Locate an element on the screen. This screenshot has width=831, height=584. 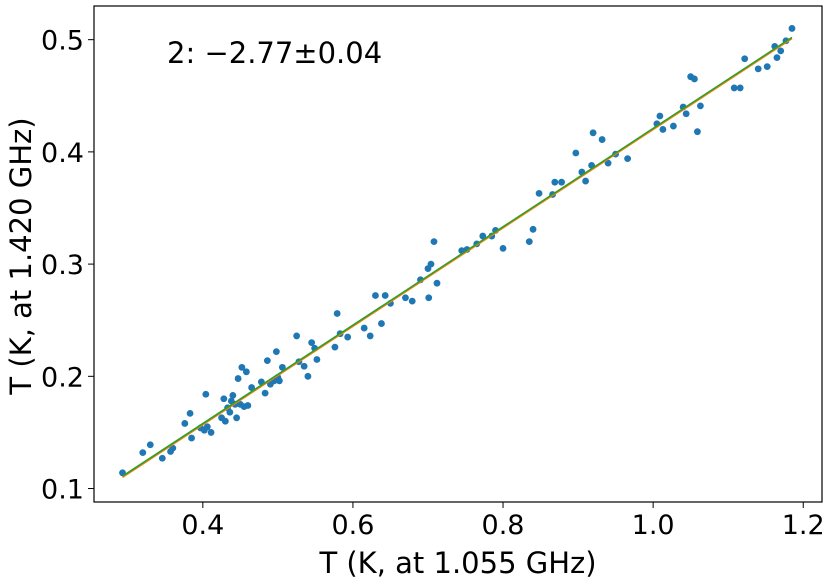
x-tick-label: 0.8 is located at coordinates (503, 525).